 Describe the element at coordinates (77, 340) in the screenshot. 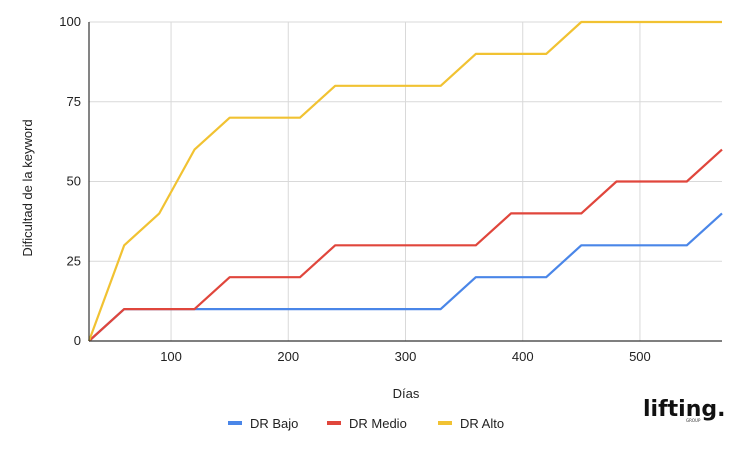

I see `y-tick-label: 0` at that location.